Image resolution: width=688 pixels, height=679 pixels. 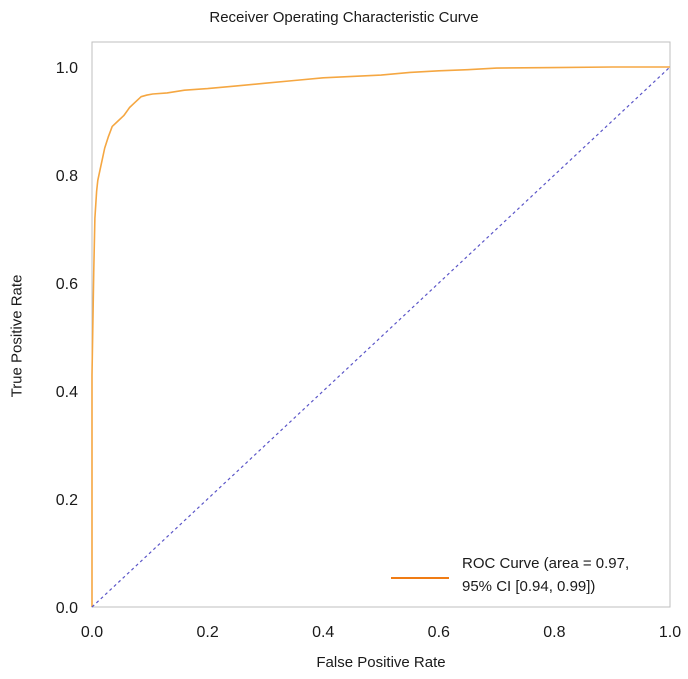 What do you see at coordinates (67, 176) in the screenshot?
I see `y-tick-label: 0.8` at bounding box center [67, 176].